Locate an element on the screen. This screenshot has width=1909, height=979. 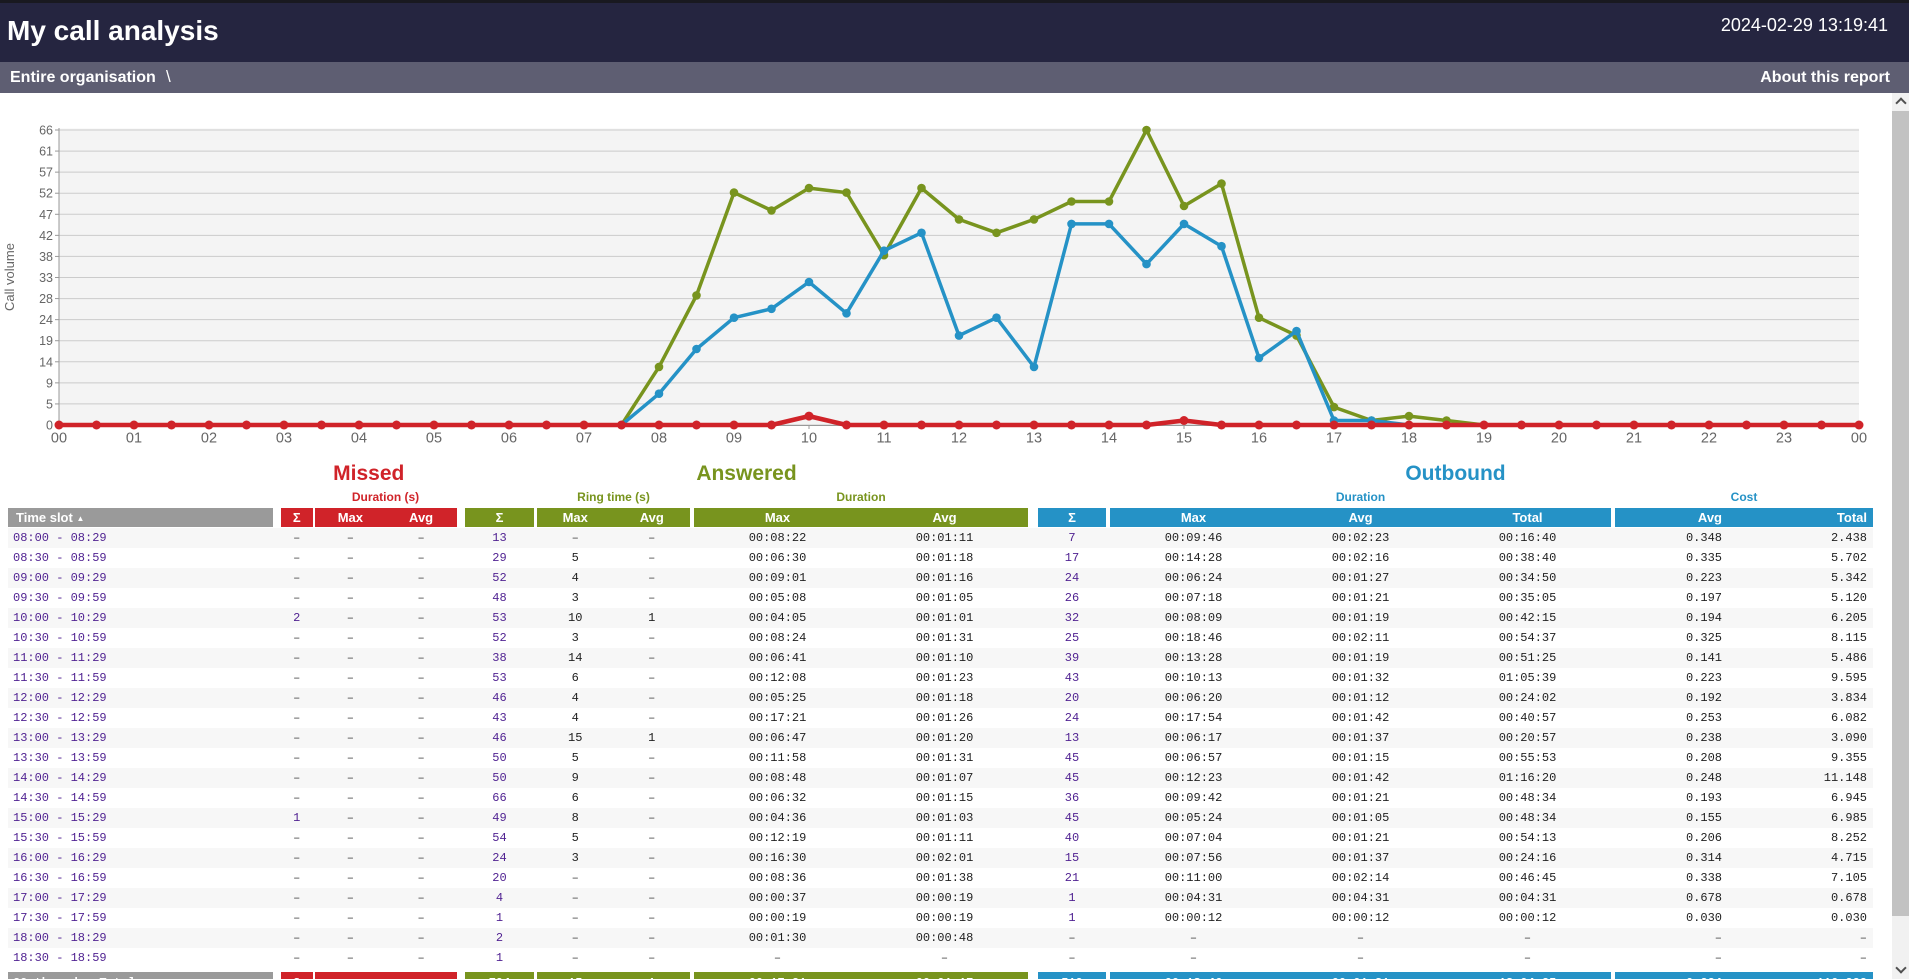
svg-text: 08 is located at coordinates (659, 439).